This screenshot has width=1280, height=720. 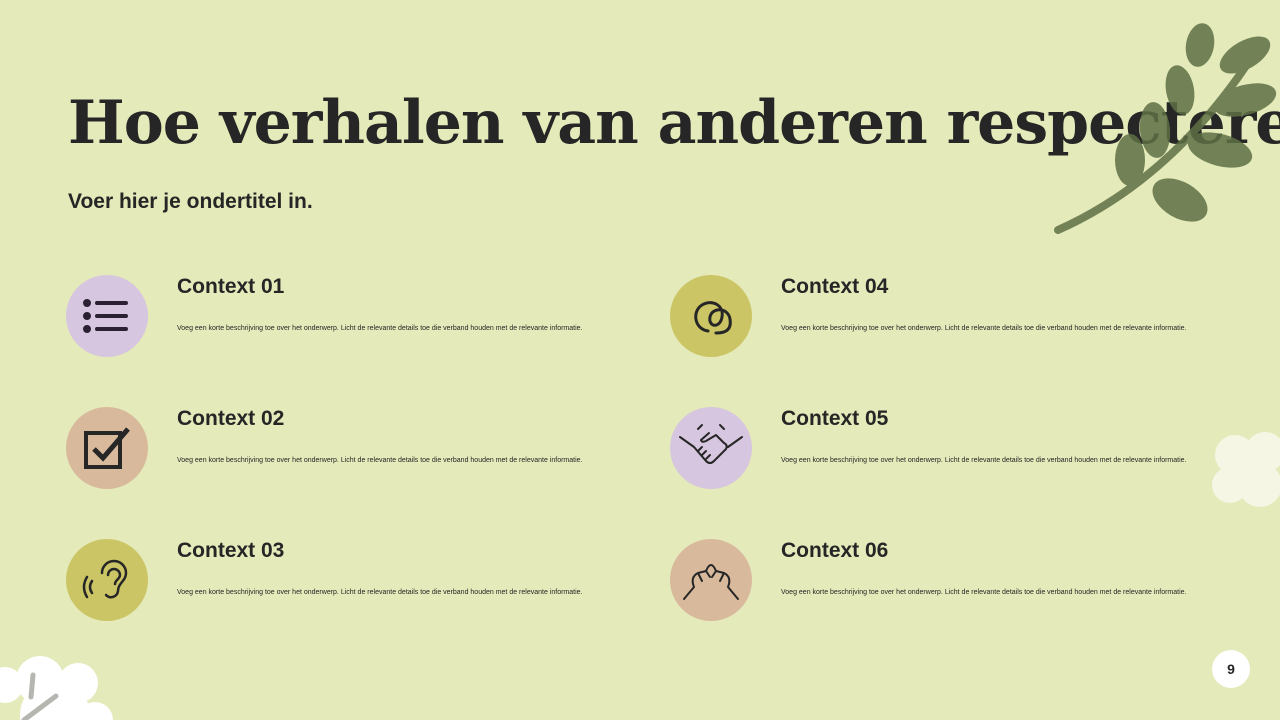 I want to click on context-title: Context 03, so click(x=231, y=550).